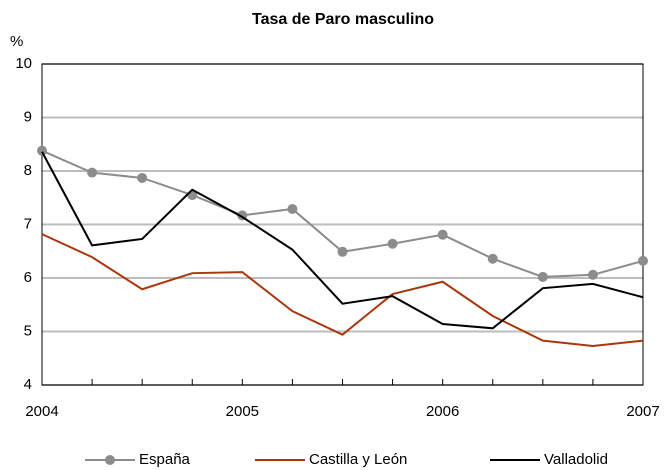 The height and width of the screenshot is (470, 667). I want to click on legend-label: Valladolid, so click(576, 459).